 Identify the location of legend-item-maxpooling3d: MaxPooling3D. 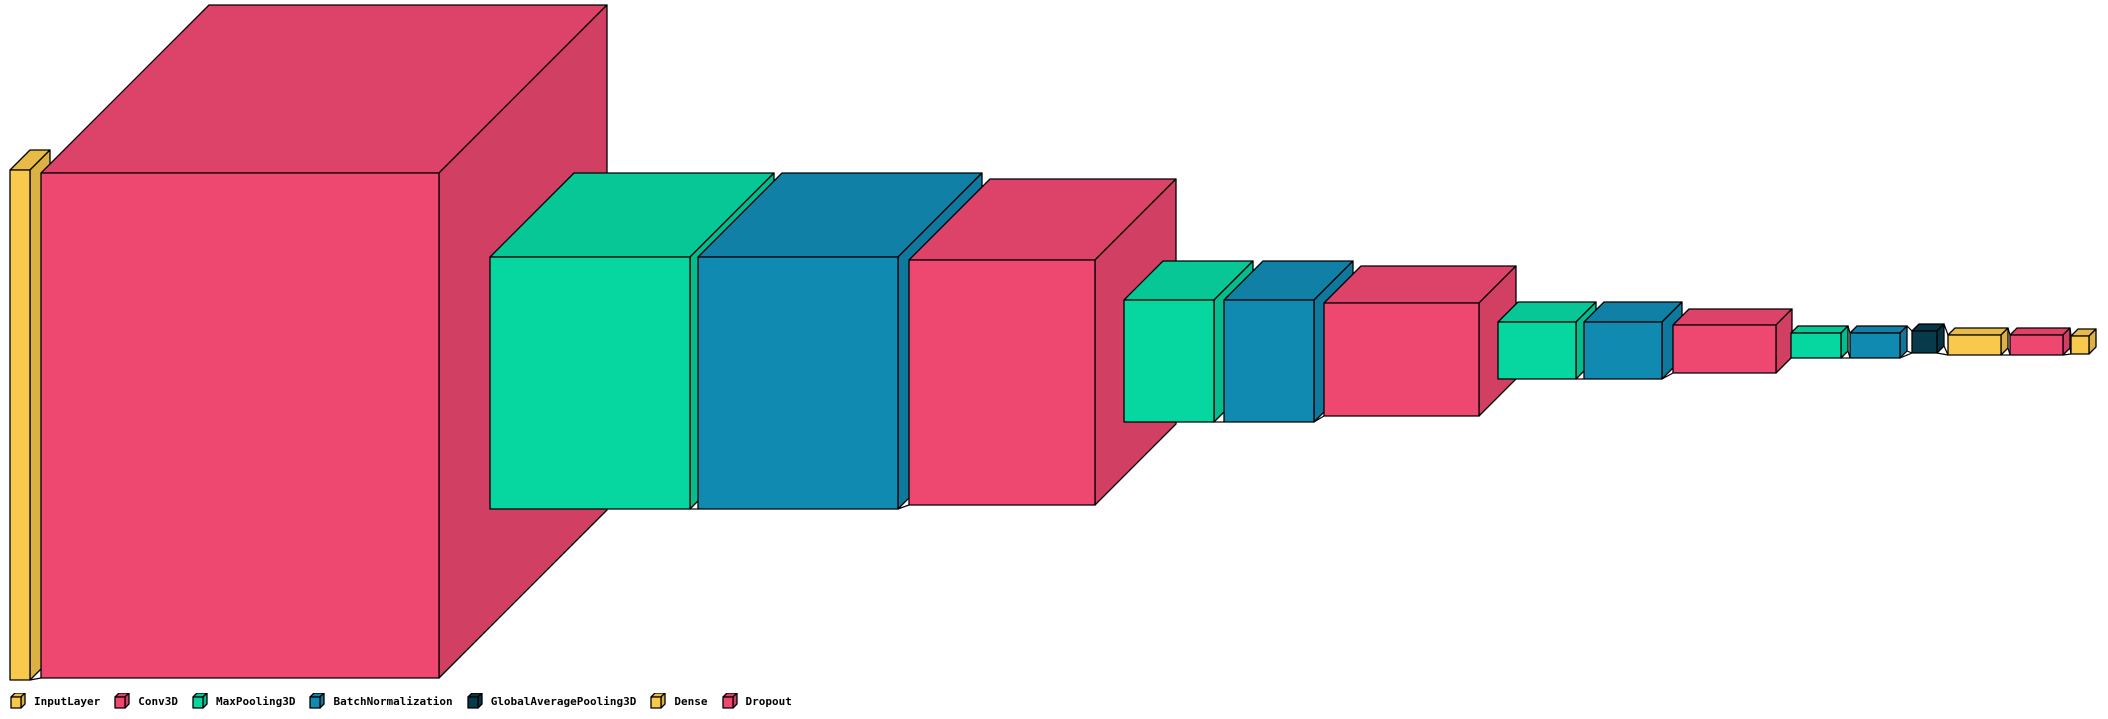
(243, 701).